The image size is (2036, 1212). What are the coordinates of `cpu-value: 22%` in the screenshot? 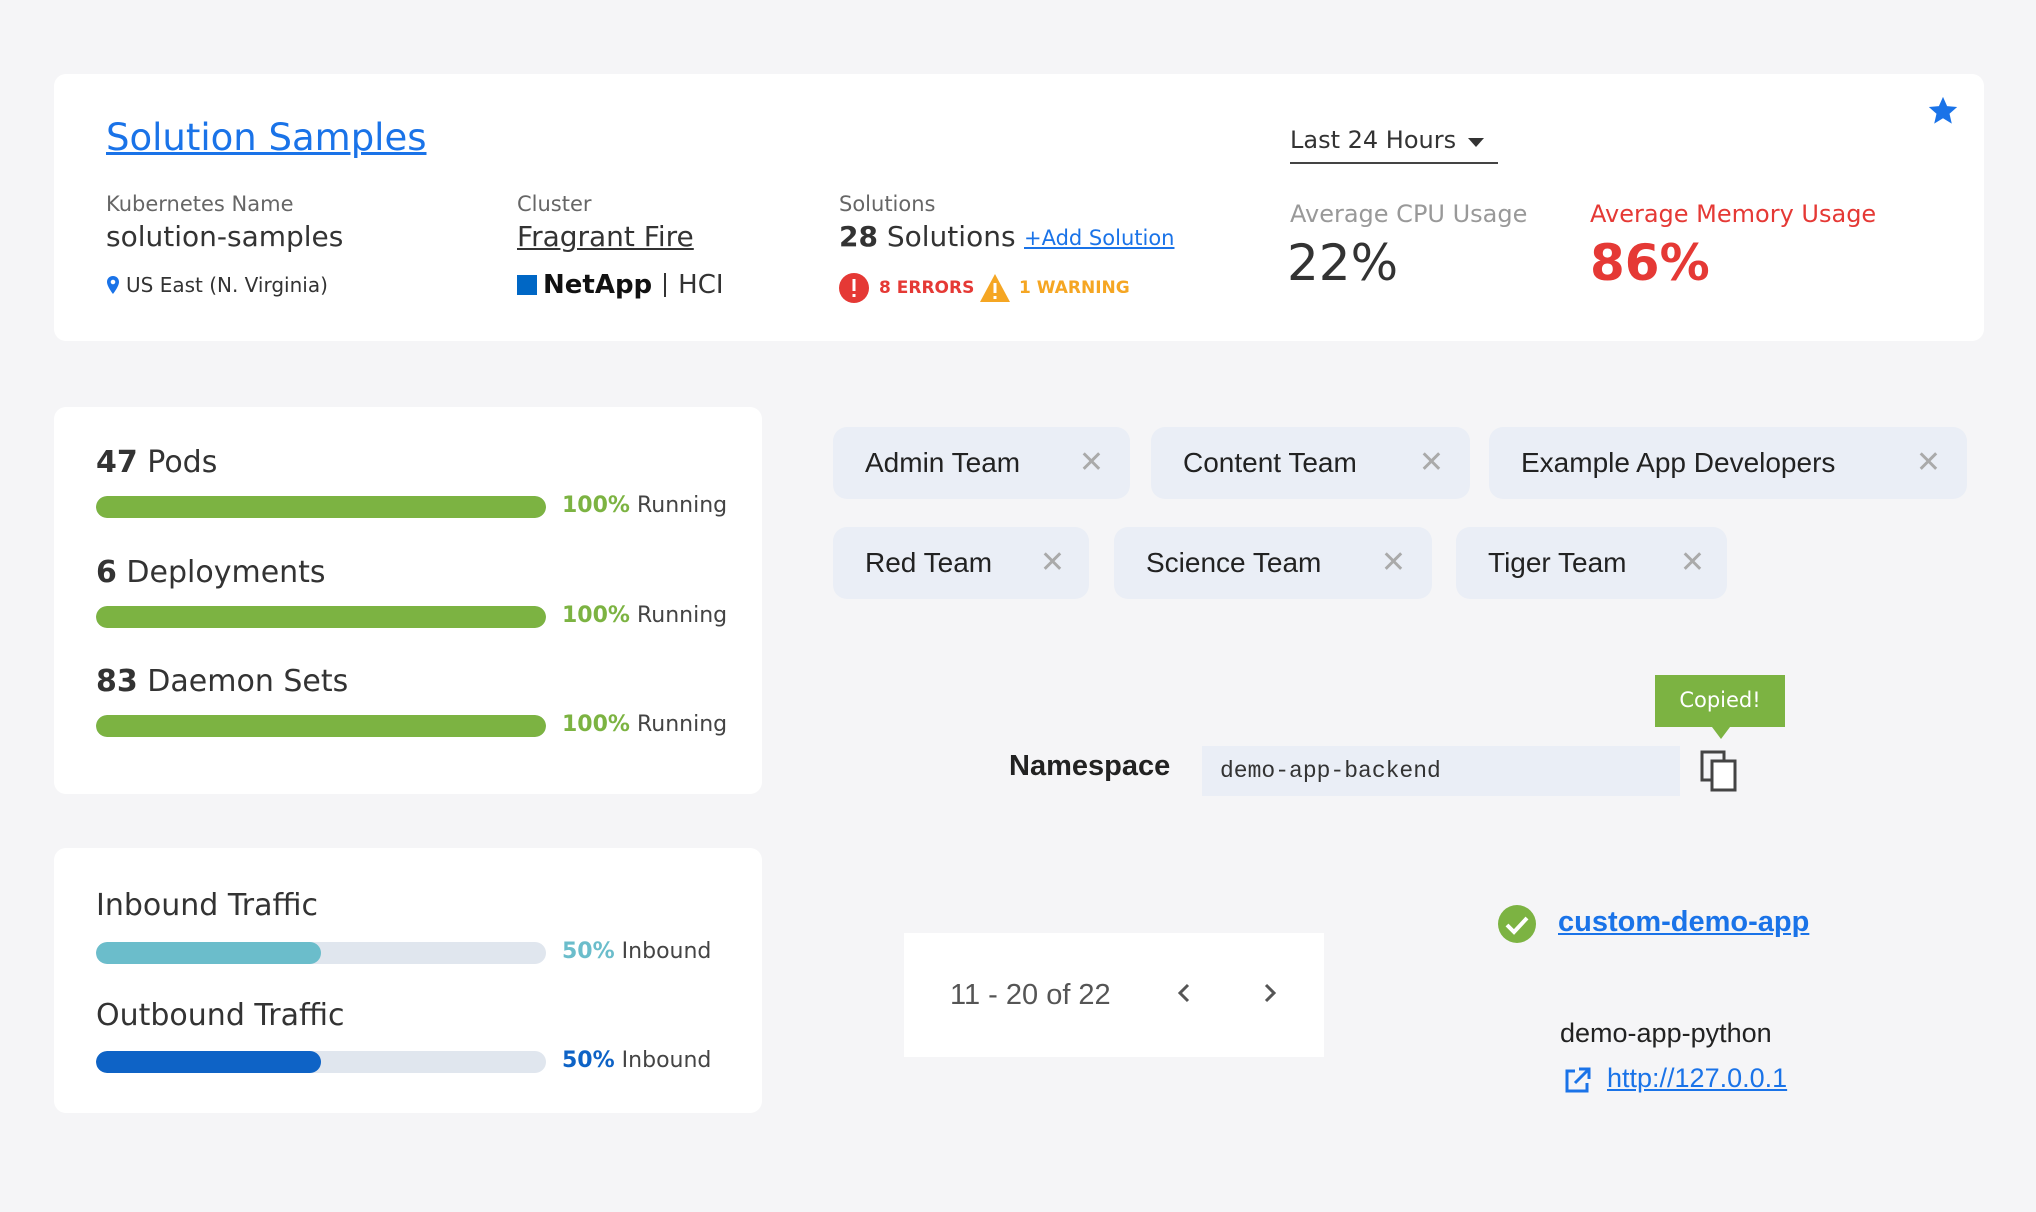 It's located at (1343, 263).